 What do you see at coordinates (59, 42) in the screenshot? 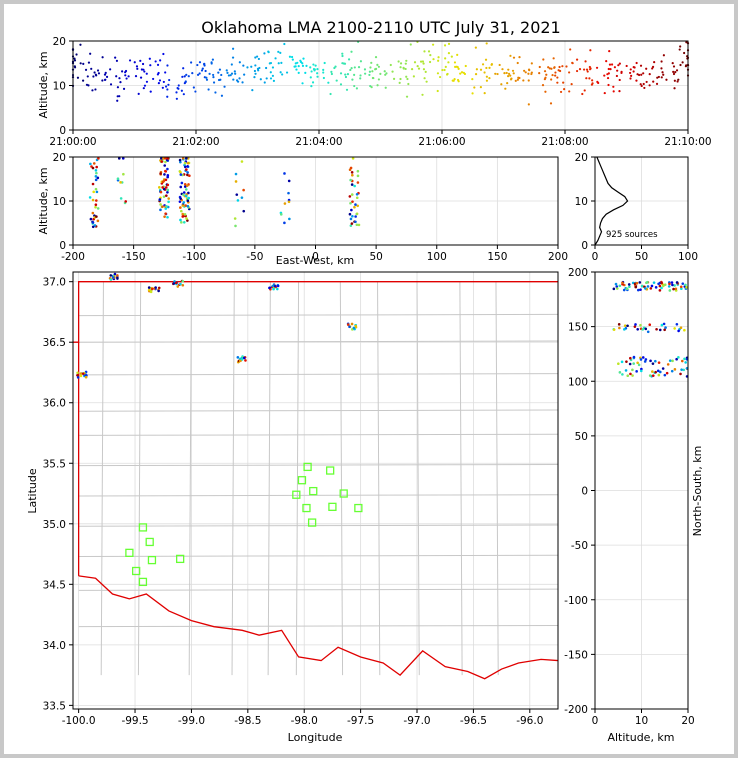
I see `time-altitude-ytick-label: 20` at bounding box center [59, 42].